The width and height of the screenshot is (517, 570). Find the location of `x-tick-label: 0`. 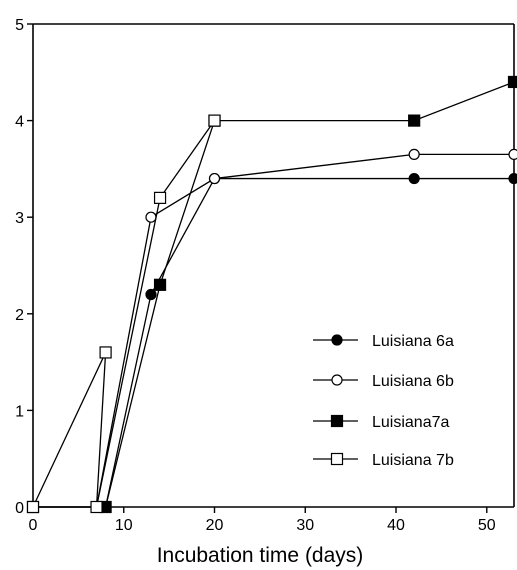

x-tick-label: 0 is located at coordinates (33, 525).